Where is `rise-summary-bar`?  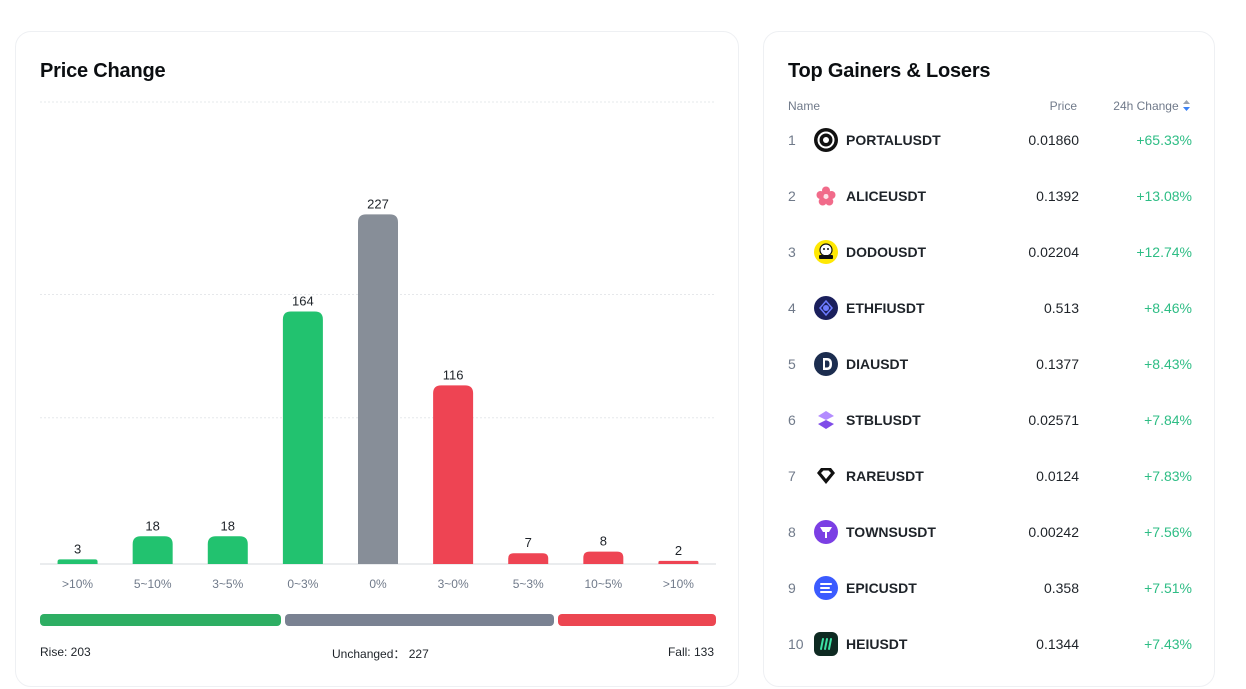 rise-summary-bar is located at coordinates (160, 620).